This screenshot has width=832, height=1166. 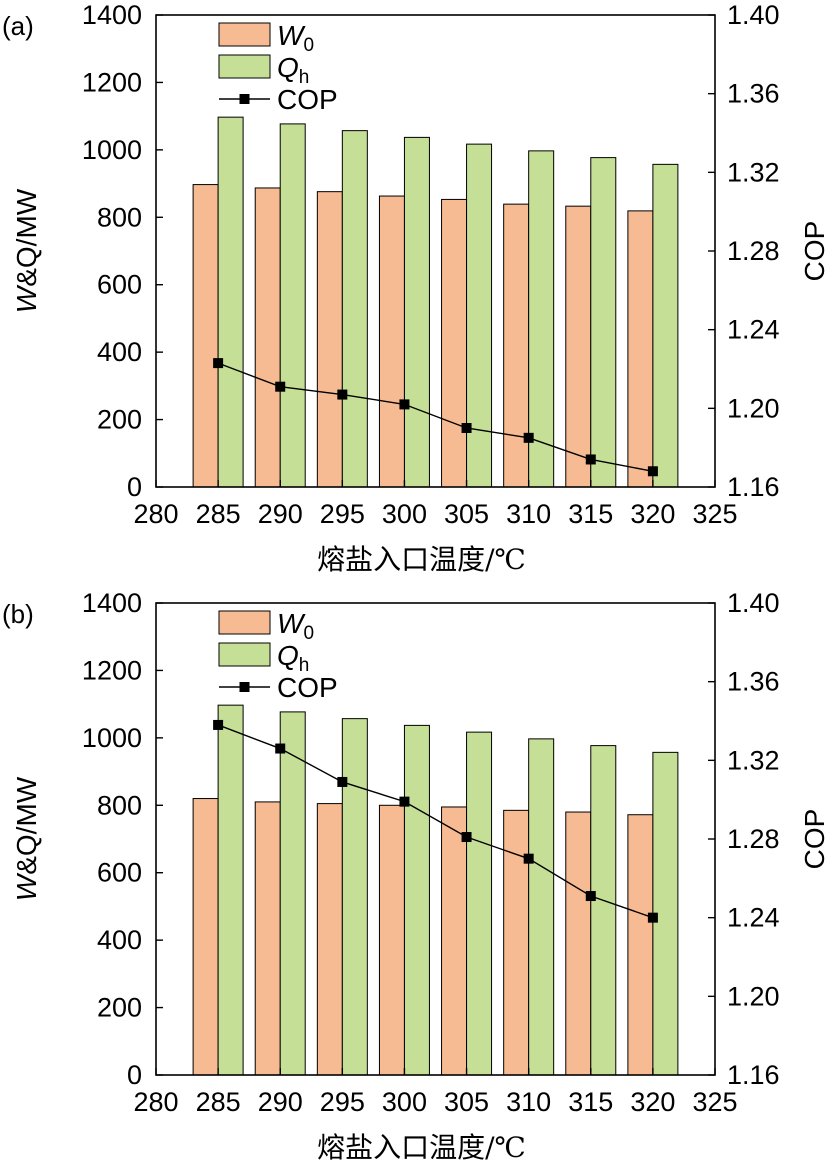 I want to click on y-right-tick-label: 1.40, so click(x=753, y=15).